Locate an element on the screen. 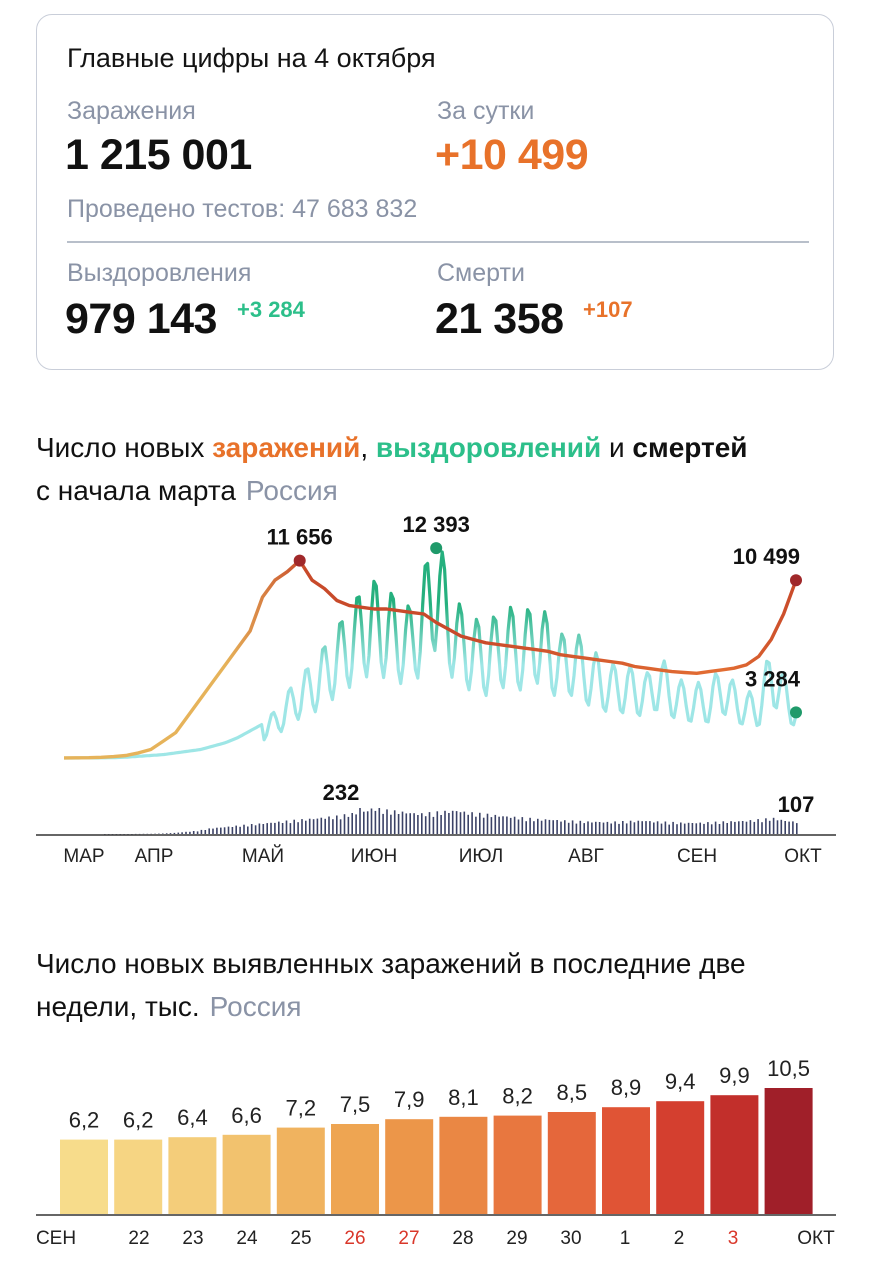  month-label: ИЮН is located at coordinates (374, 856).